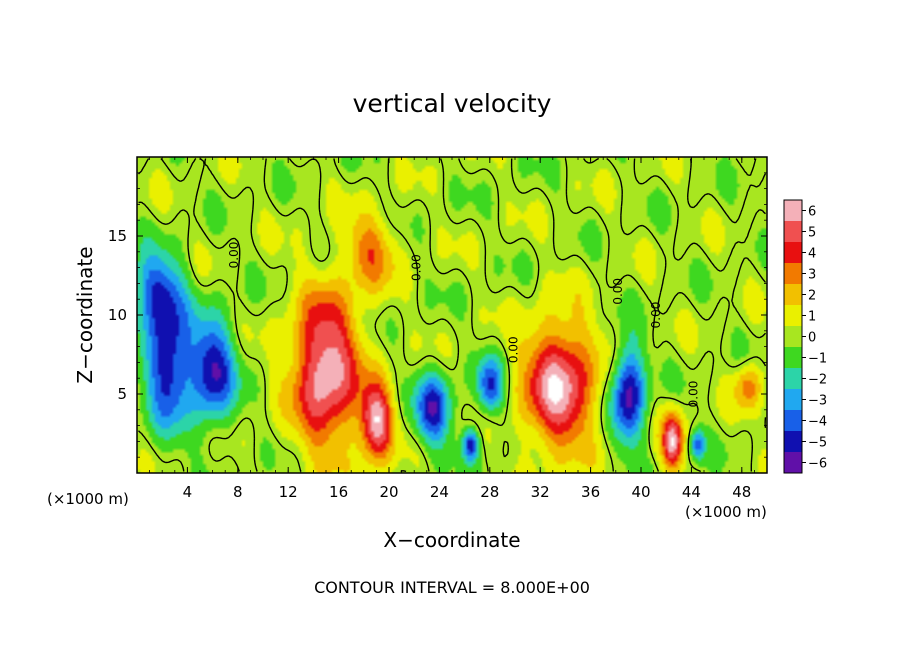 Image resolution: width=904 pixels, height=654 pixels. Describe the element at coordinates (238, 492) in the screenshot. I see `x-tick-label: 8` at that location.